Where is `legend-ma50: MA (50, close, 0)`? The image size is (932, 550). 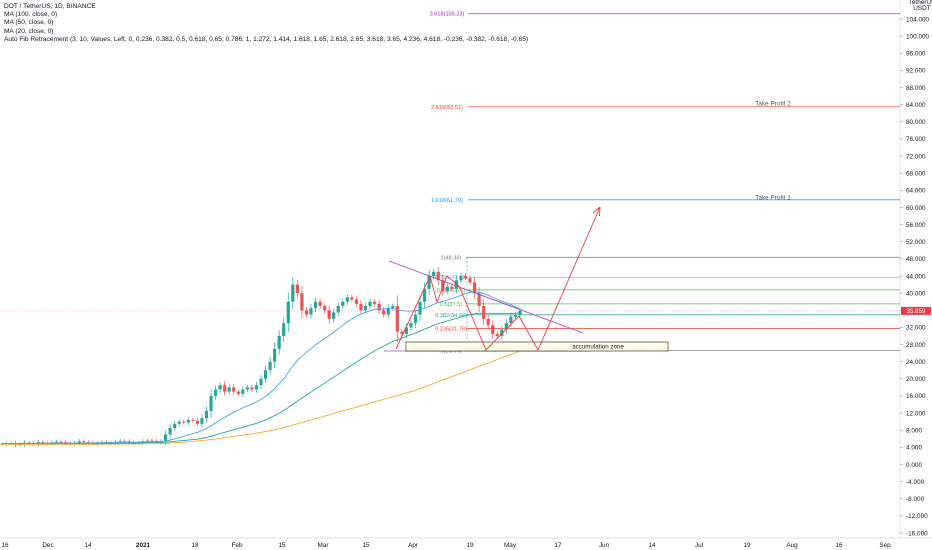
legend-ma50: MA (50, close, 0) is located at coordinates (29, 23).